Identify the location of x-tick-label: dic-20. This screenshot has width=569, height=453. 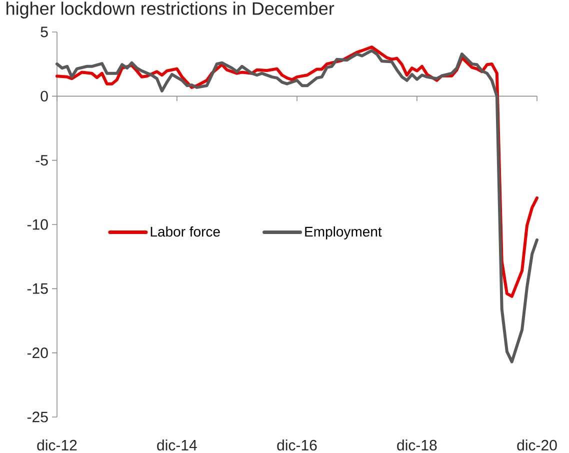
(537, 445).